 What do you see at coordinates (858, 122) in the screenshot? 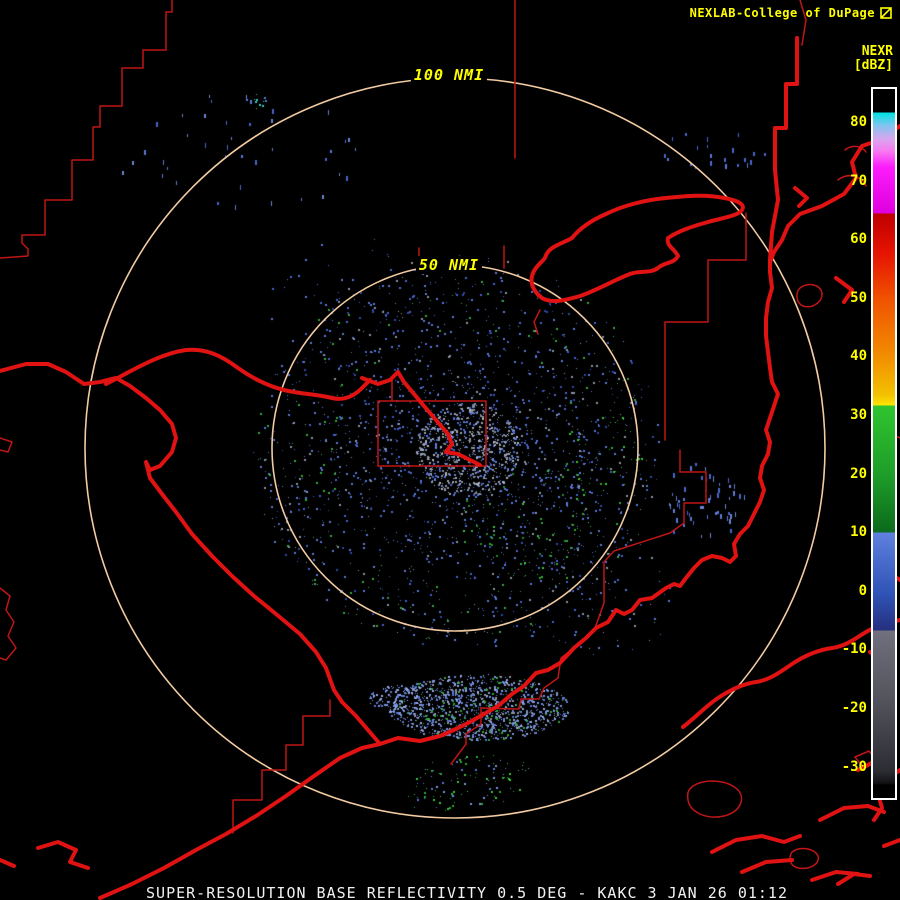
I see `colorbar-tick-label: 80` at bounding box center [858, 122].